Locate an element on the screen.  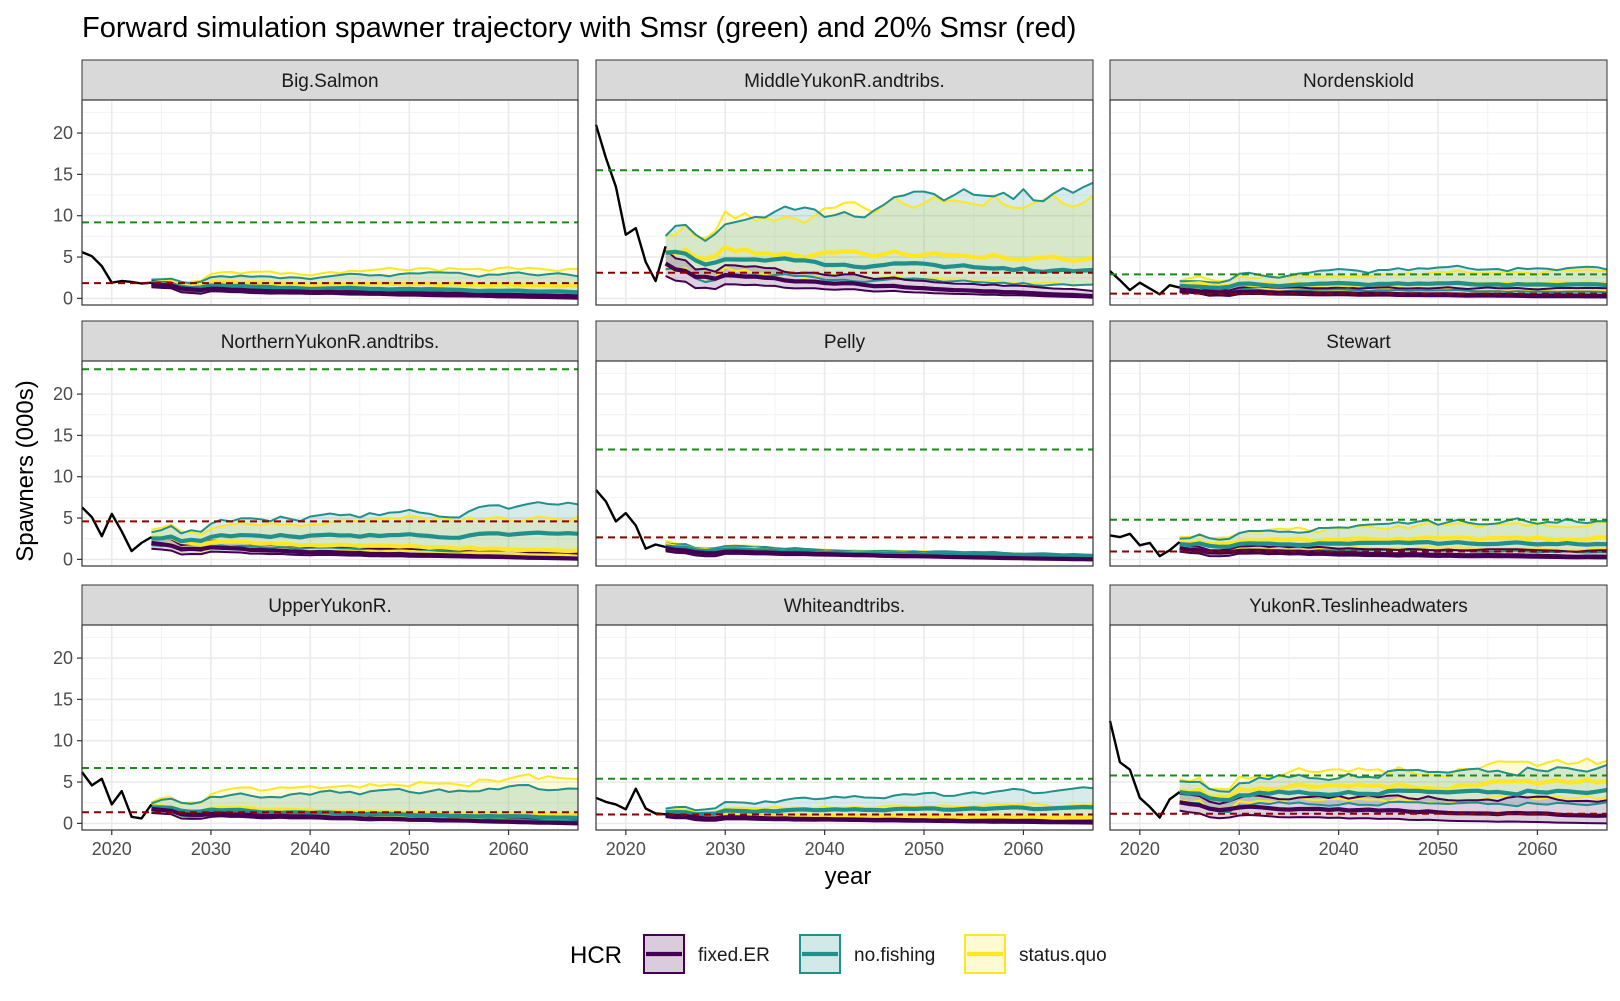
facet-strip-label: MiddleYukonR.andtribs. is located at coordinates (844, 81).